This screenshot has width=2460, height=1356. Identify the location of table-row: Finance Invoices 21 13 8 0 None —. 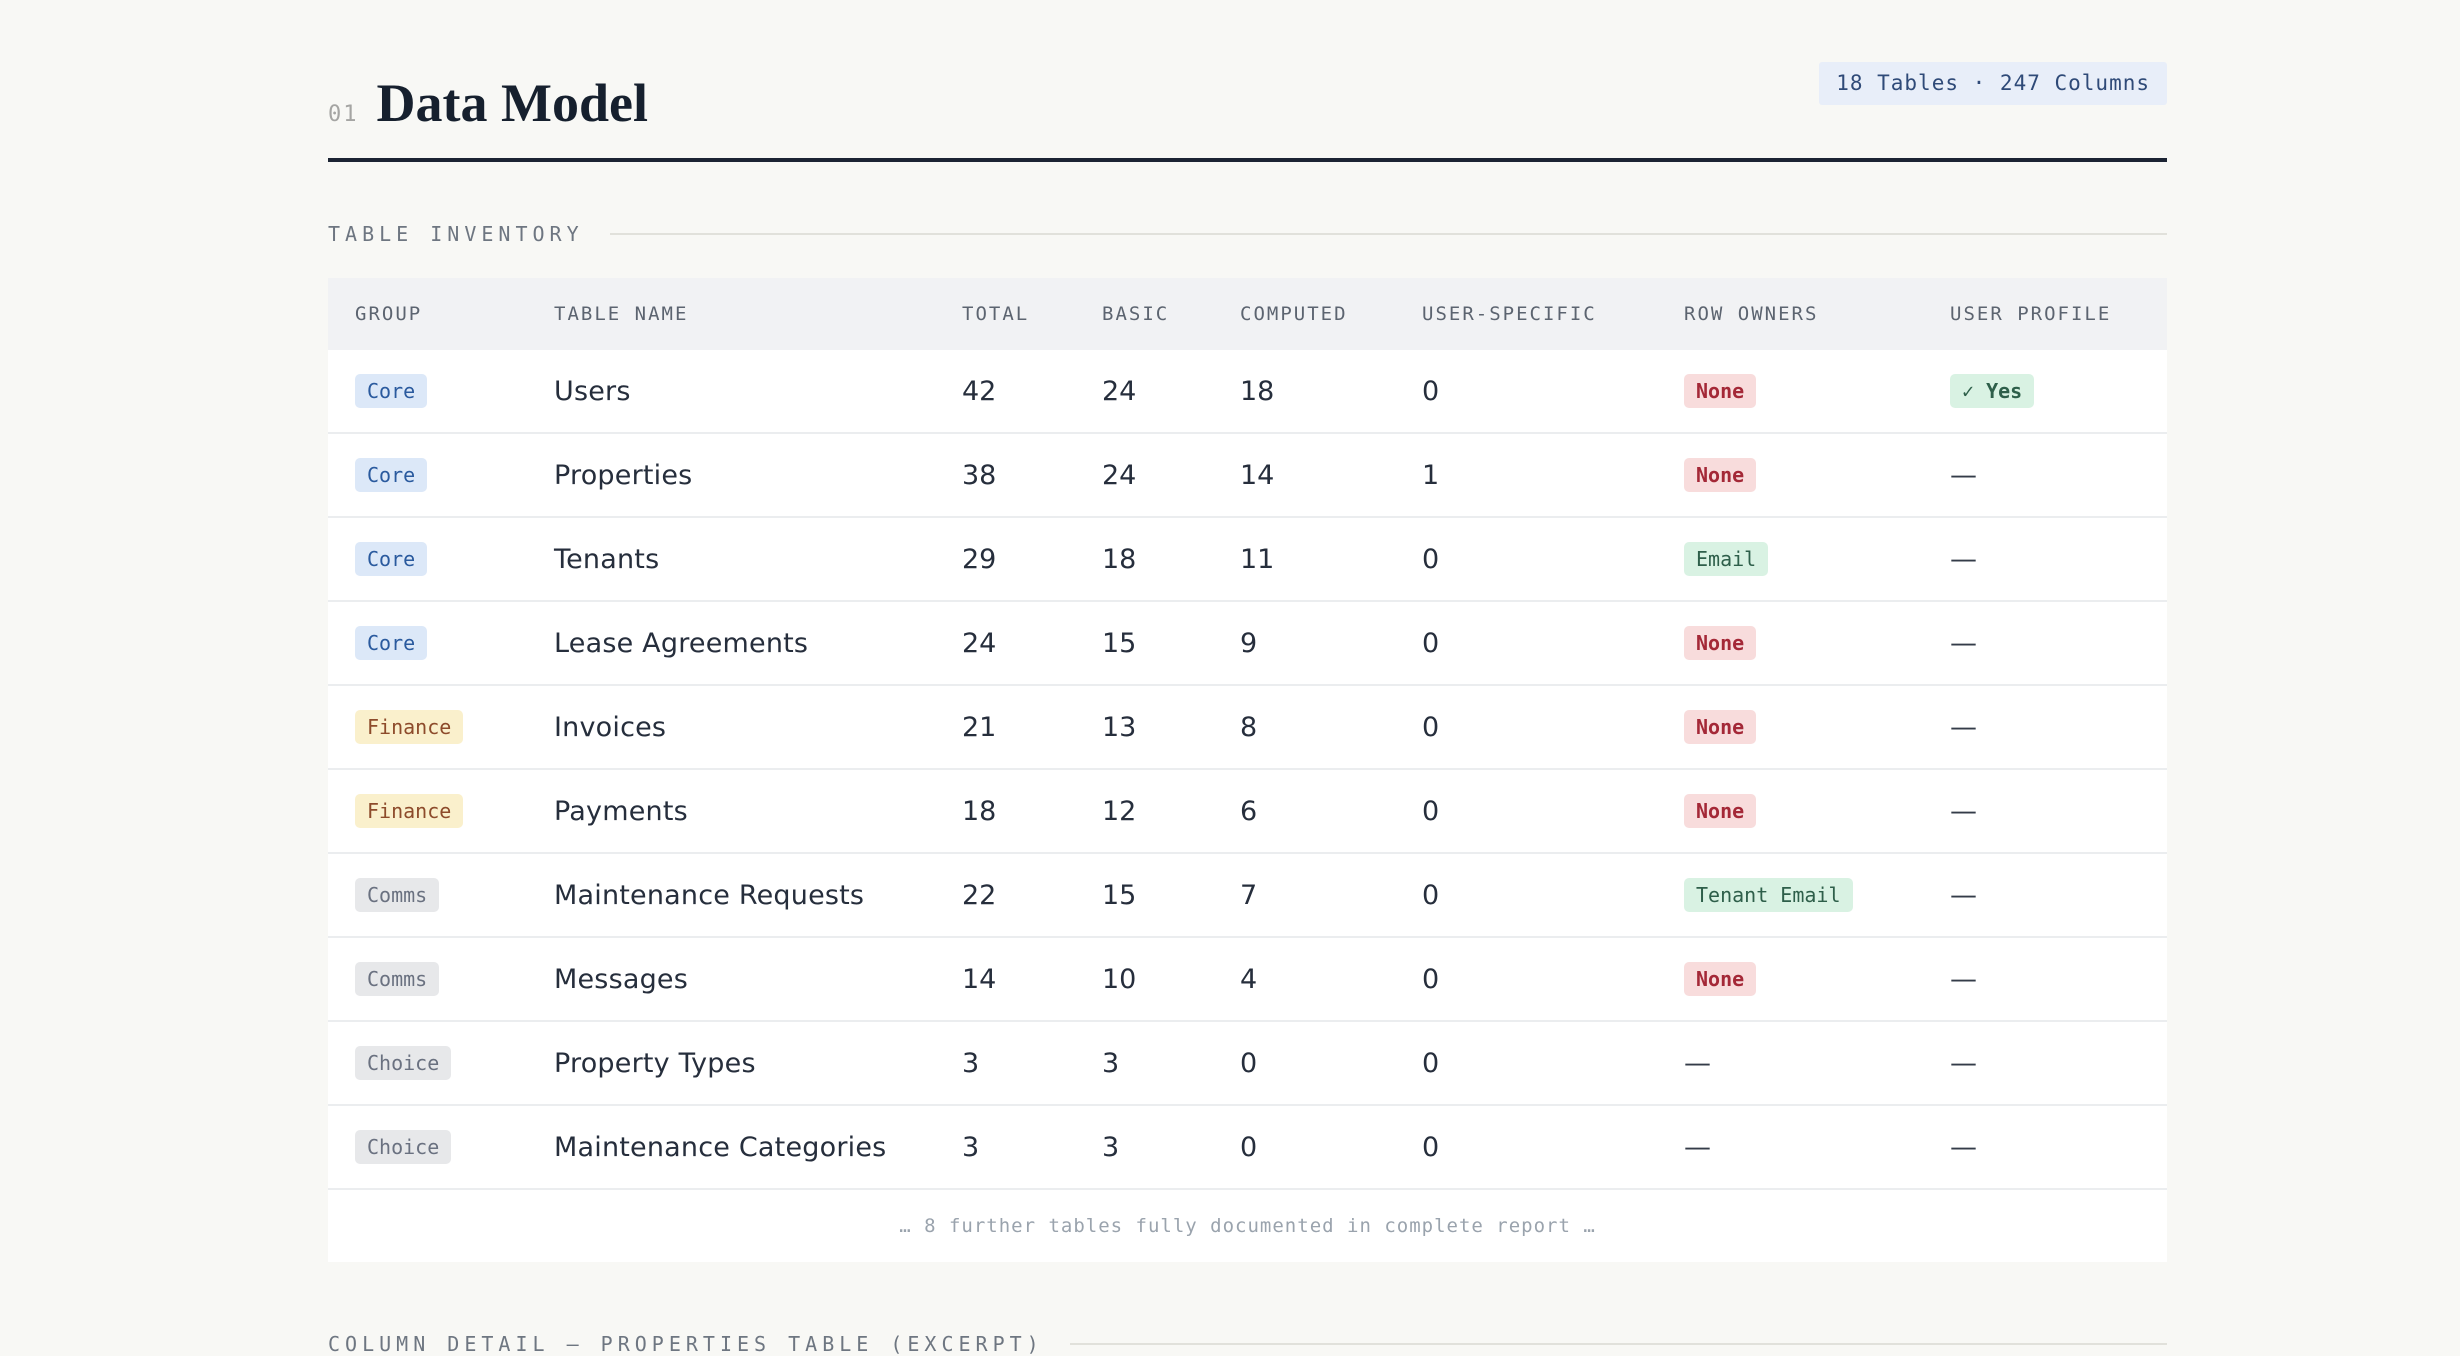
(1247, 728).